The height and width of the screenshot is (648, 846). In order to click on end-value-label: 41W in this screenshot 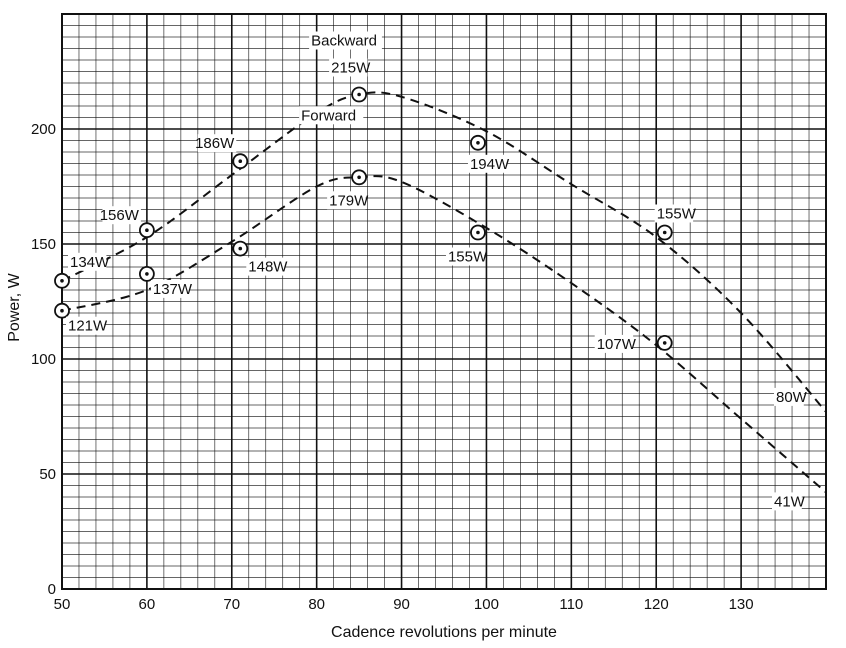, I will do `click(790, 501)`.